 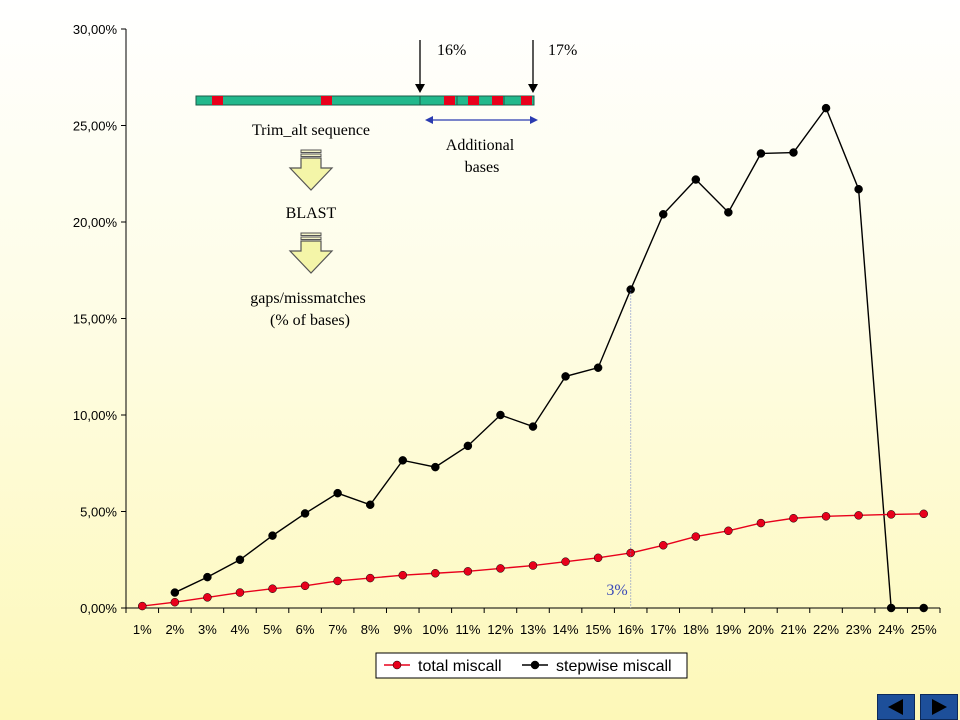 I want to click on legend-label: total miscall, so click(x=460, y=666).